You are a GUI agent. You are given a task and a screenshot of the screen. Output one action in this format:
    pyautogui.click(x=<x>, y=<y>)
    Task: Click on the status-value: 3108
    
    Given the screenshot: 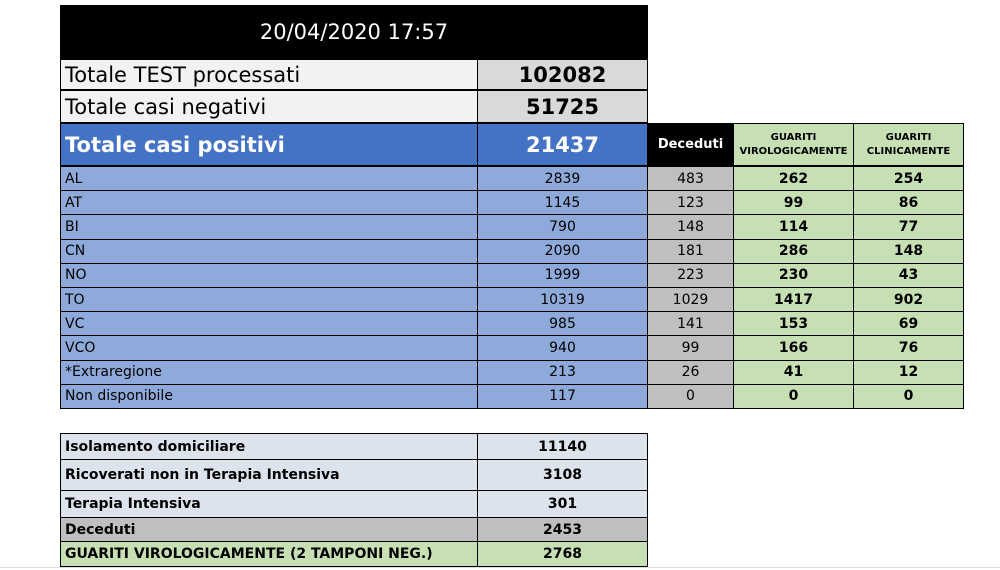 What is the action you would take?
    pyautogui.click(x=562, y=475)
    